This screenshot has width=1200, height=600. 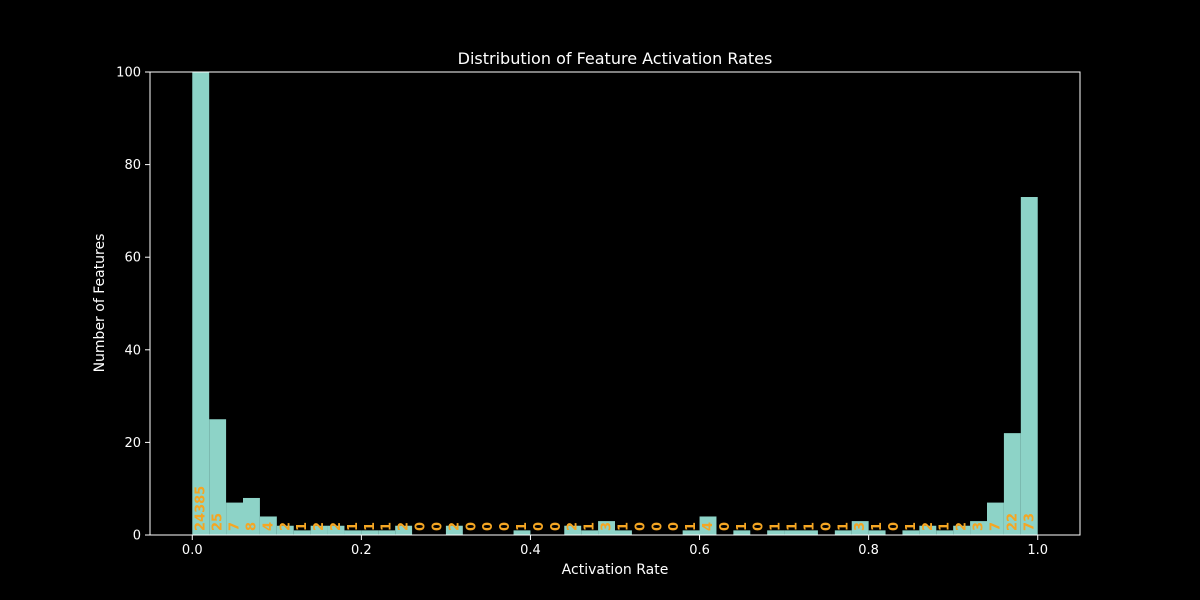 What do you see at coordinates (251, 526) in the screenshot?
I see `bar-count-label: 8` at bounding box center [251, 526].